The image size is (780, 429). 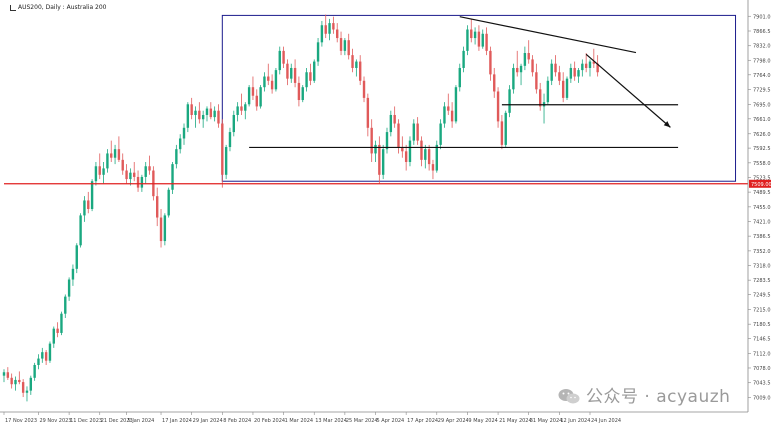 What do you see at coordinates (762, 369) in the screenshot?
I see `price-tick-label: 7078.0` at bounding box center [762, 369].